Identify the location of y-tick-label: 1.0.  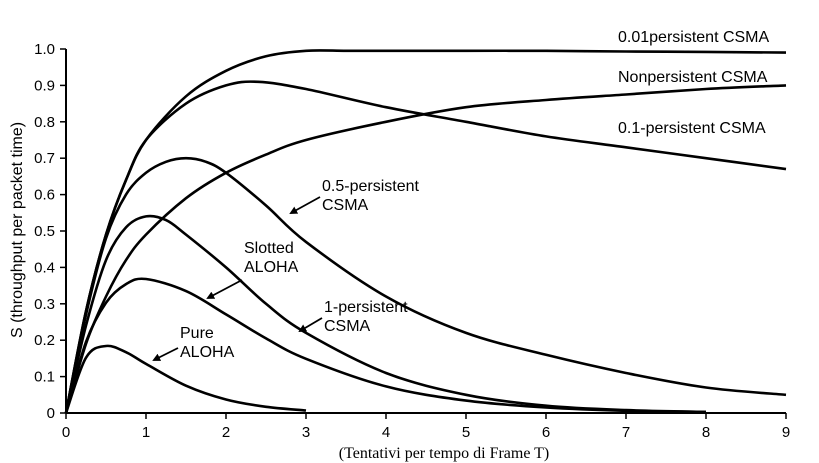
(44, 49).